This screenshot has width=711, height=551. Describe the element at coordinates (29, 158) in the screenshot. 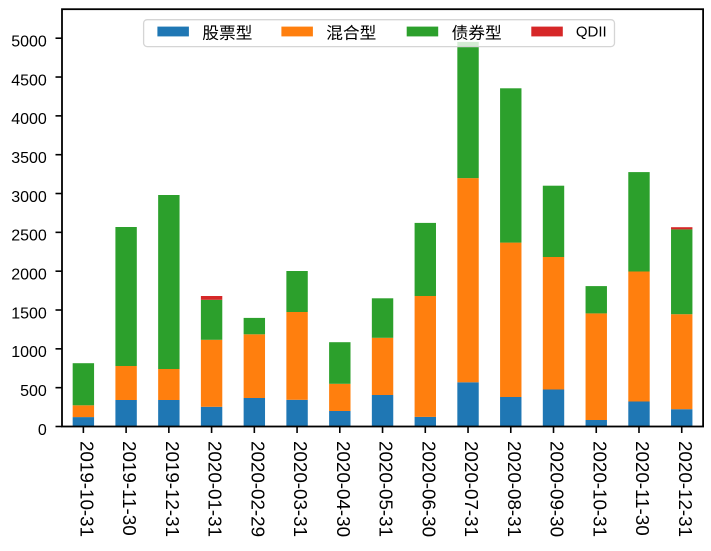

I see `svg-text: 3500` at that location.